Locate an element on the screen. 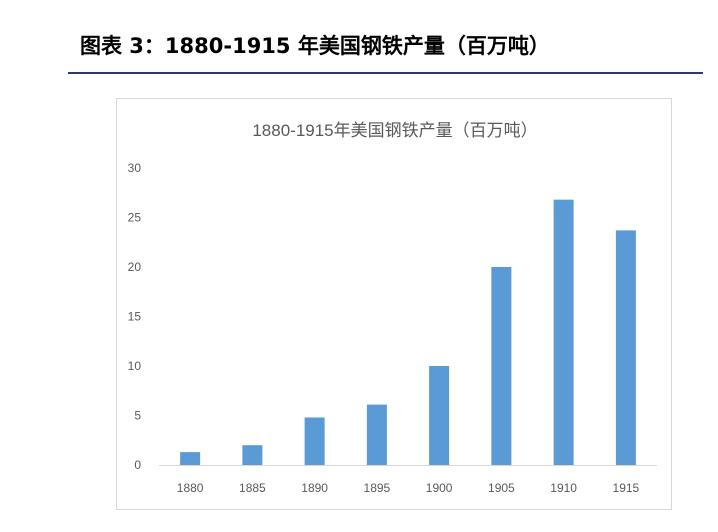  x-tick-label-1900: 1900 is located at coordinates (439, 488).